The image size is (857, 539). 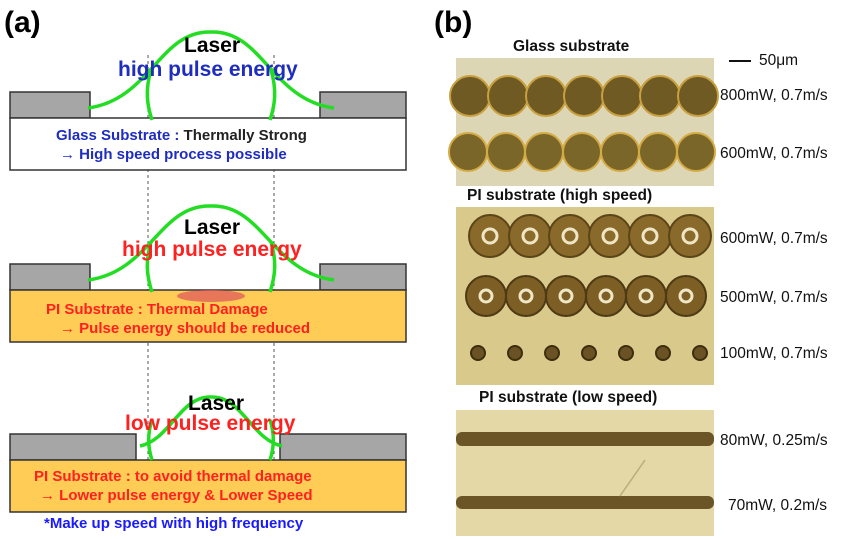 I want to click on panel-a-label: (a), so click(x=22, y=22).